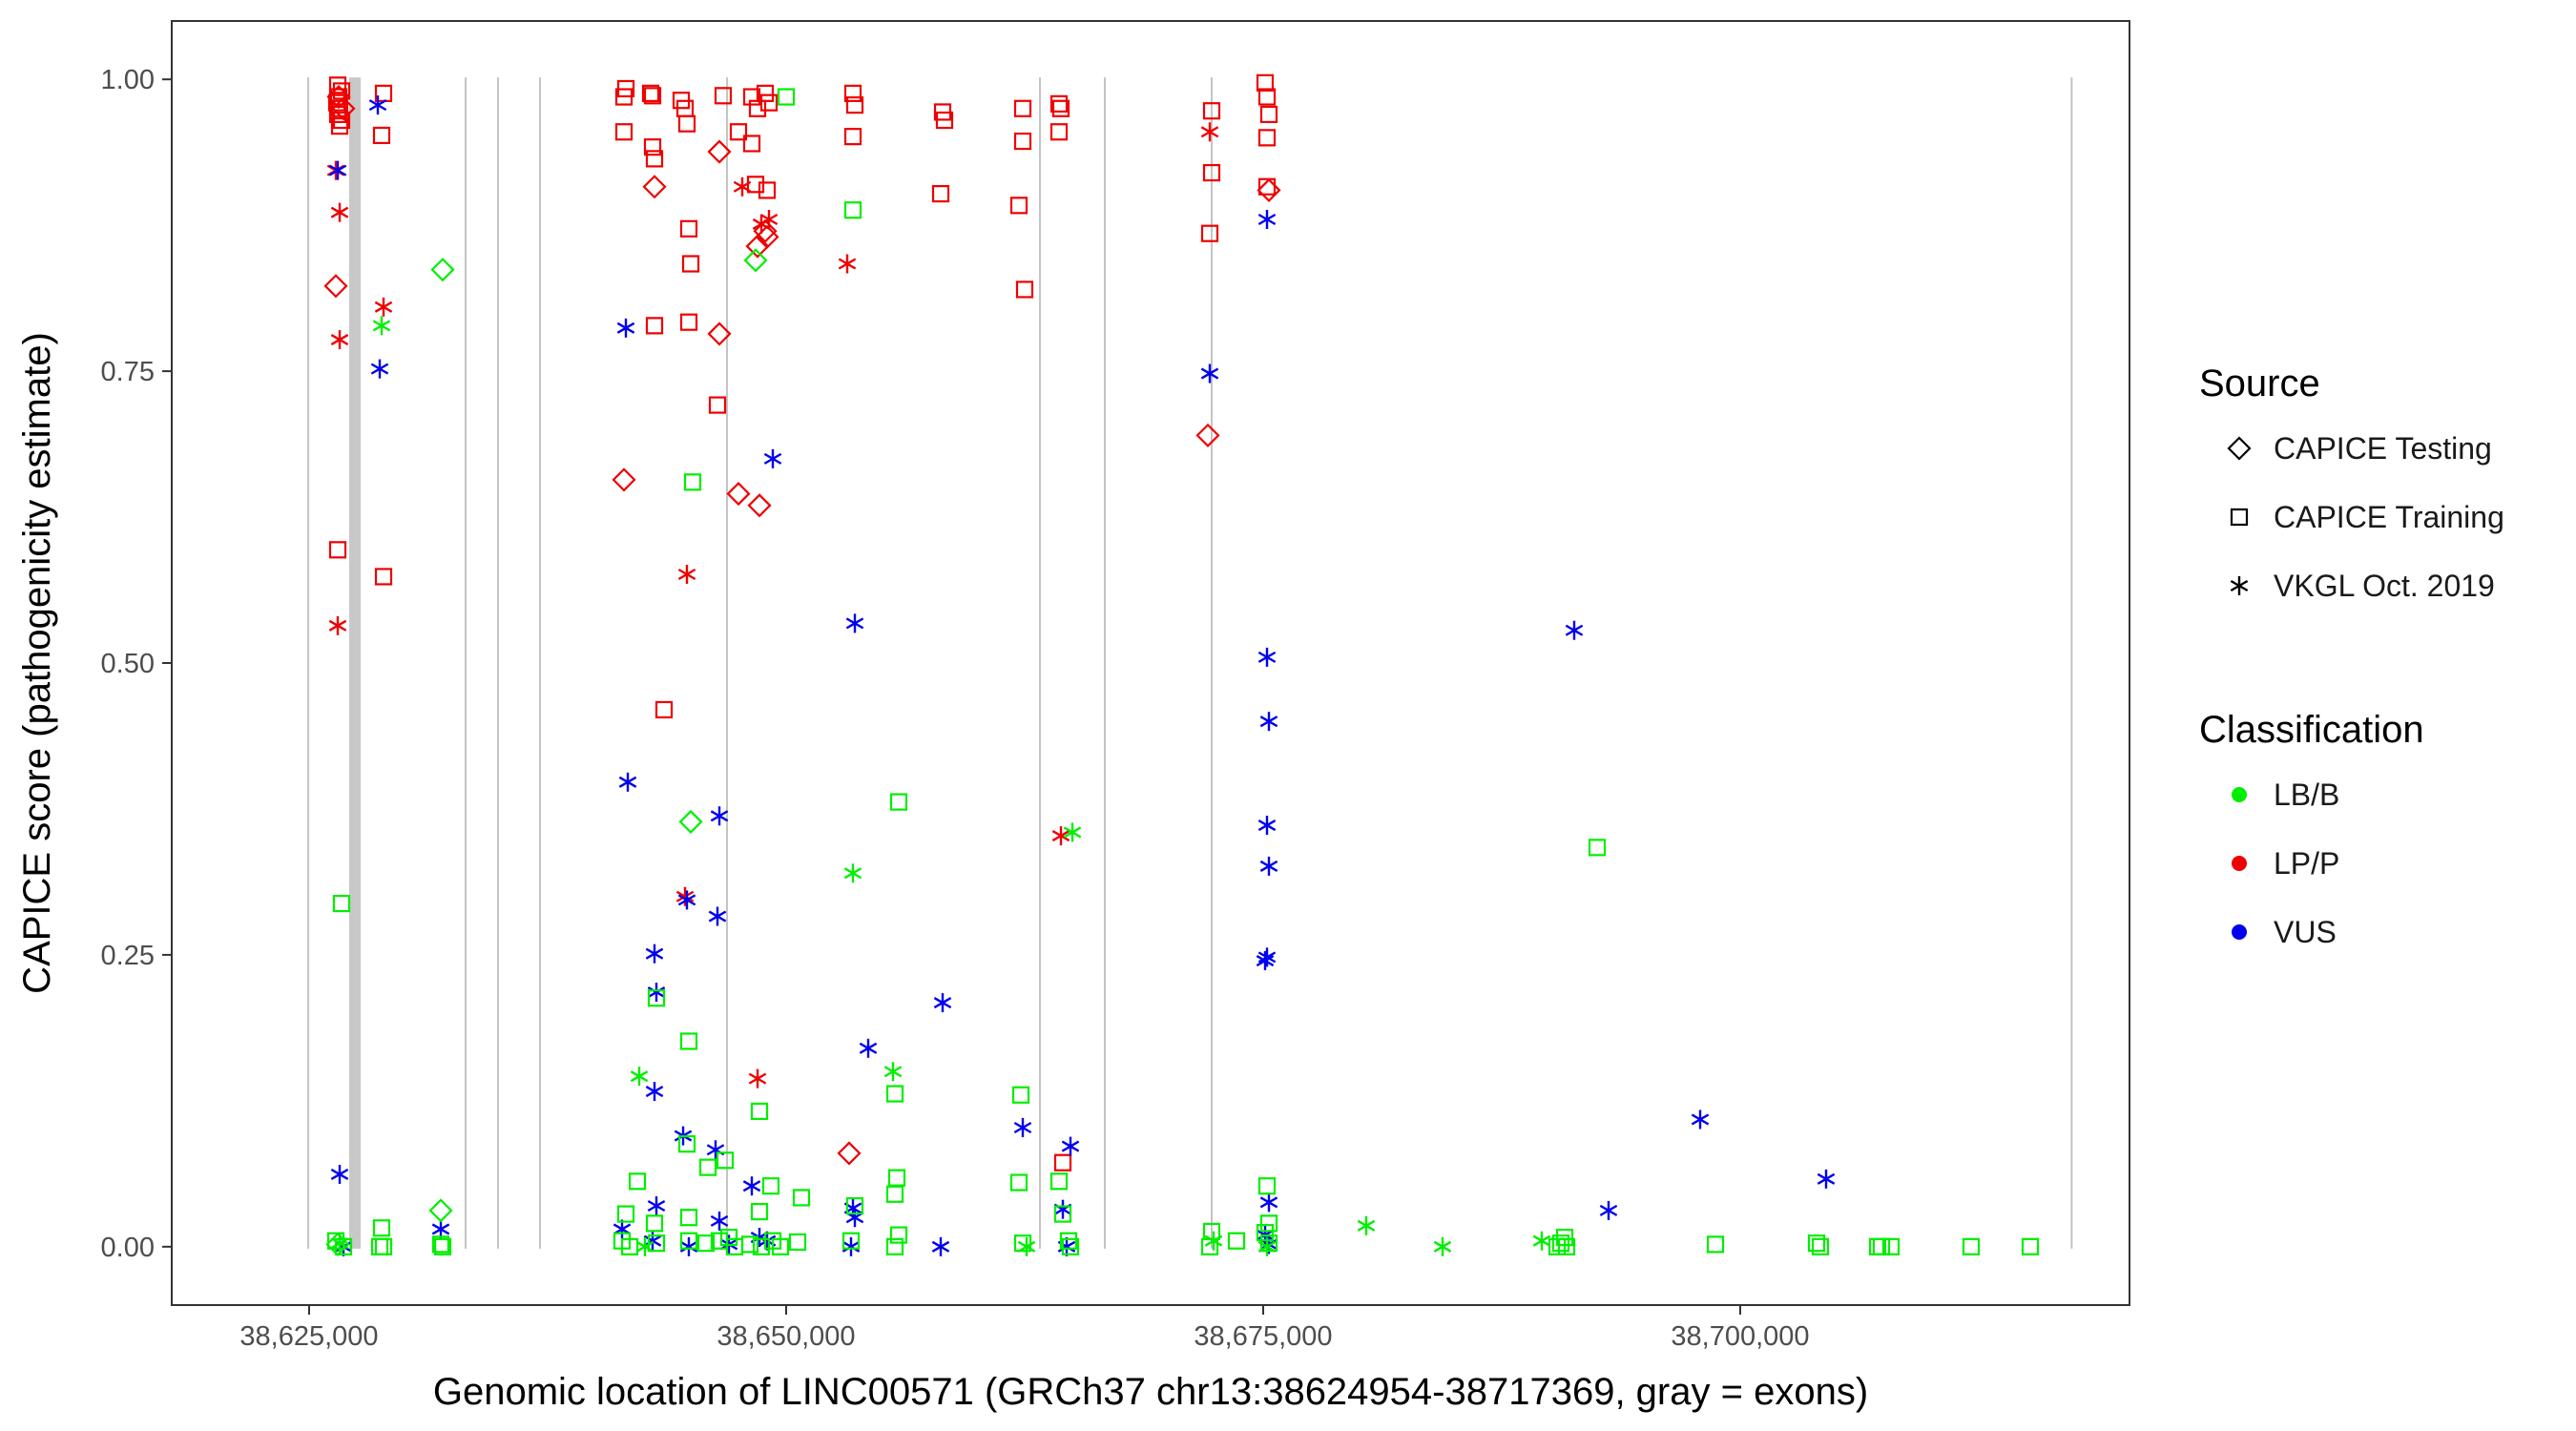 The height and width of the screenshot is (1431, 2576). Describe the element at coordinates (1740, 1336) in the screenshot. I see `x-tick-label: 38,700,000` at that location.